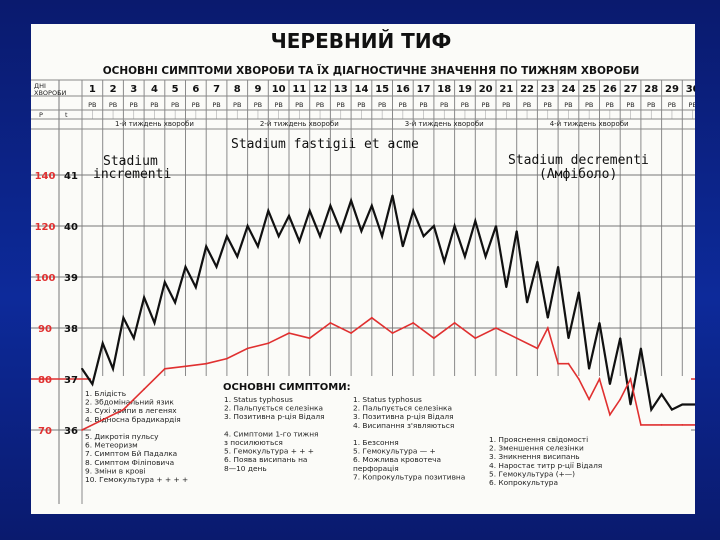 The height and width of the screenshot is (540, 720). Describe the element at coordinates (361, 89) in the screenshot. I see `day-number: 14` at that location.